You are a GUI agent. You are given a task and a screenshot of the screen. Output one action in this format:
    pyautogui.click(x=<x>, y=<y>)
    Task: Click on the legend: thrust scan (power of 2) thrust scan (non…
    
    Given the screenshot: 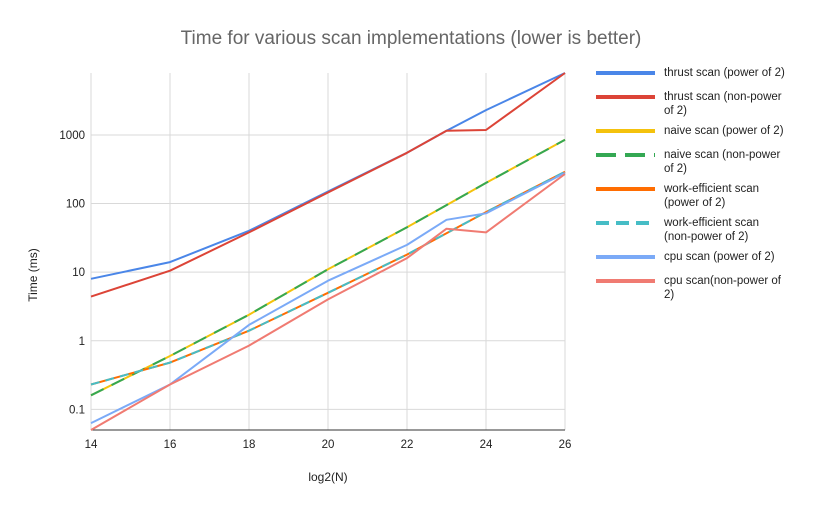 What is the action you would take?
    pyautogui.click(x=690, y=184)
    